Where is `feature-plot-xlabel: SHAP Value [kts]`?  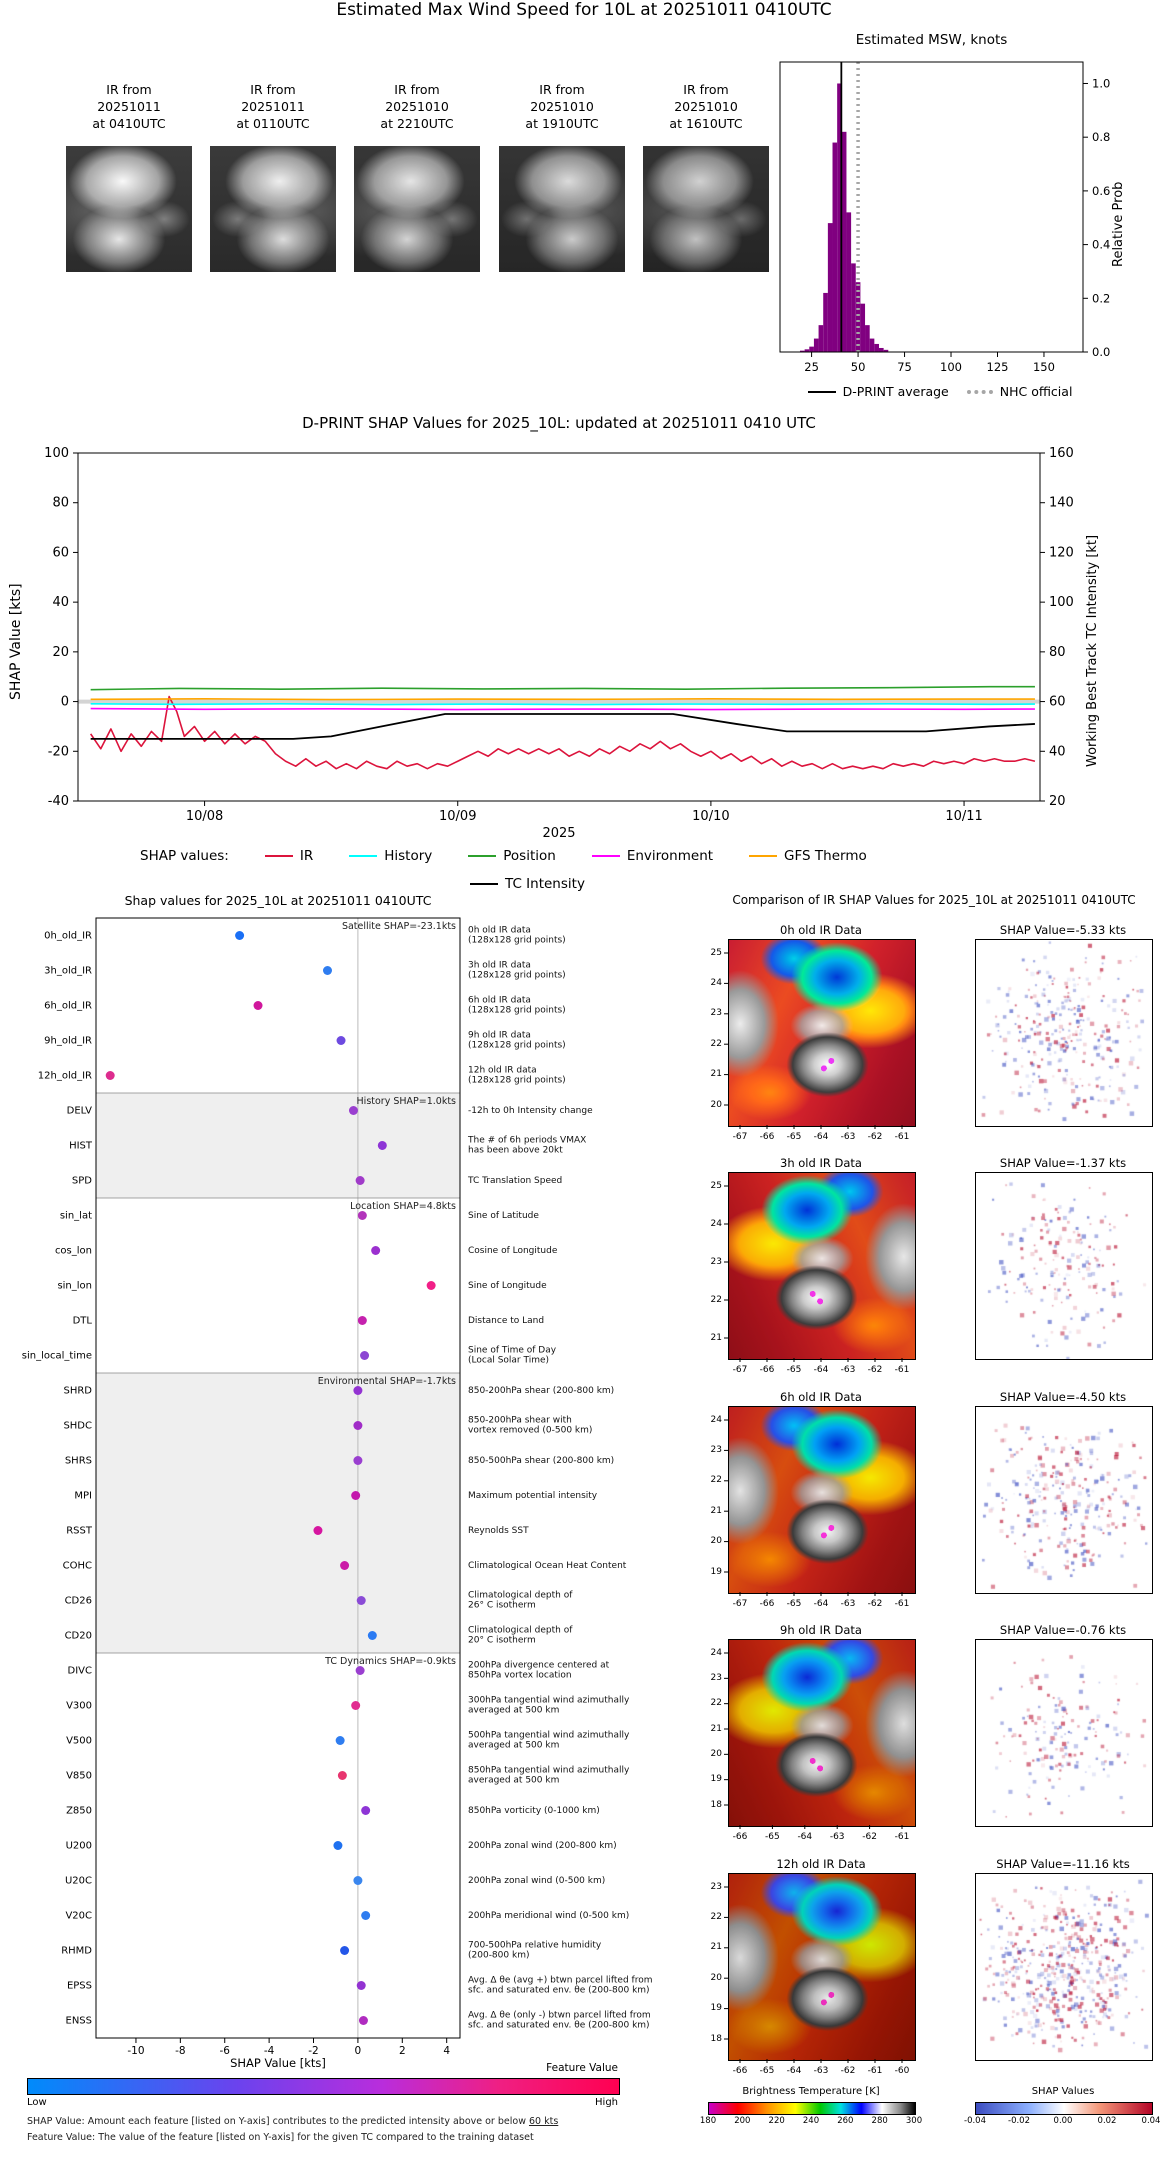
feature-plot-xlabel: SHAP Value [kts] is located at coordinates (278, 2063).